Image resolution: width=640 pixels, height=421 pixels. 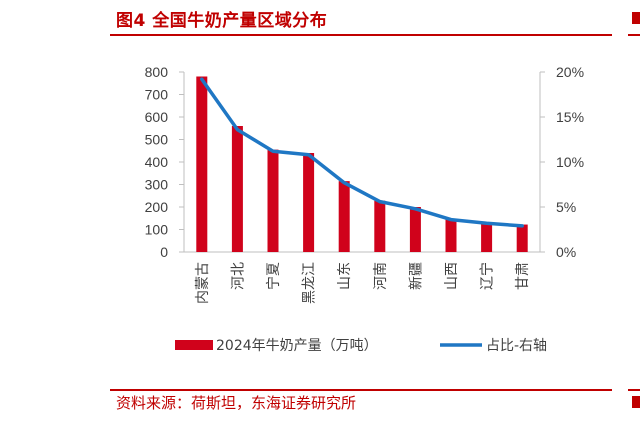 I want to click on left-tick-label: 600, so click(x=157, y=117).